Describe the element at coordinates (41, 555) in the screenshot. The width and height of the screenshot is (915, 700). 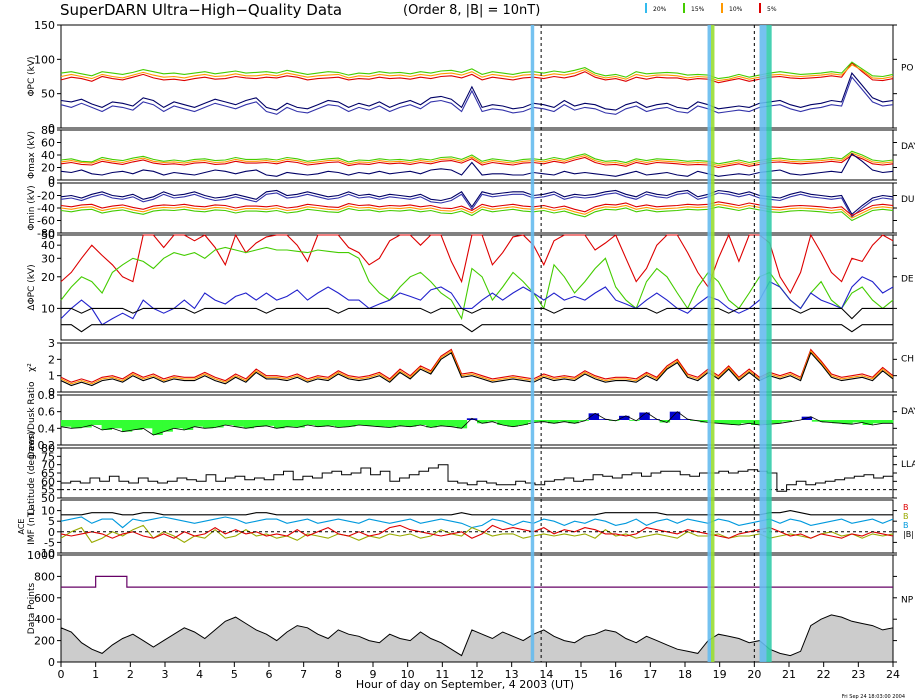
I see `y-tick-label: 1000` at that location.